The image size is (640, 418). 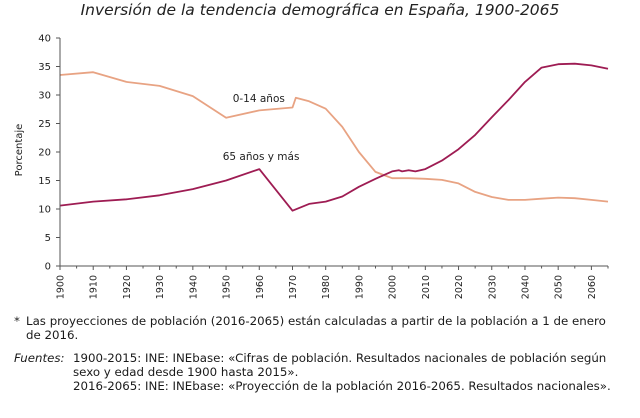 I want to click on y-tick-label: 5, so click(x=48, y=238).